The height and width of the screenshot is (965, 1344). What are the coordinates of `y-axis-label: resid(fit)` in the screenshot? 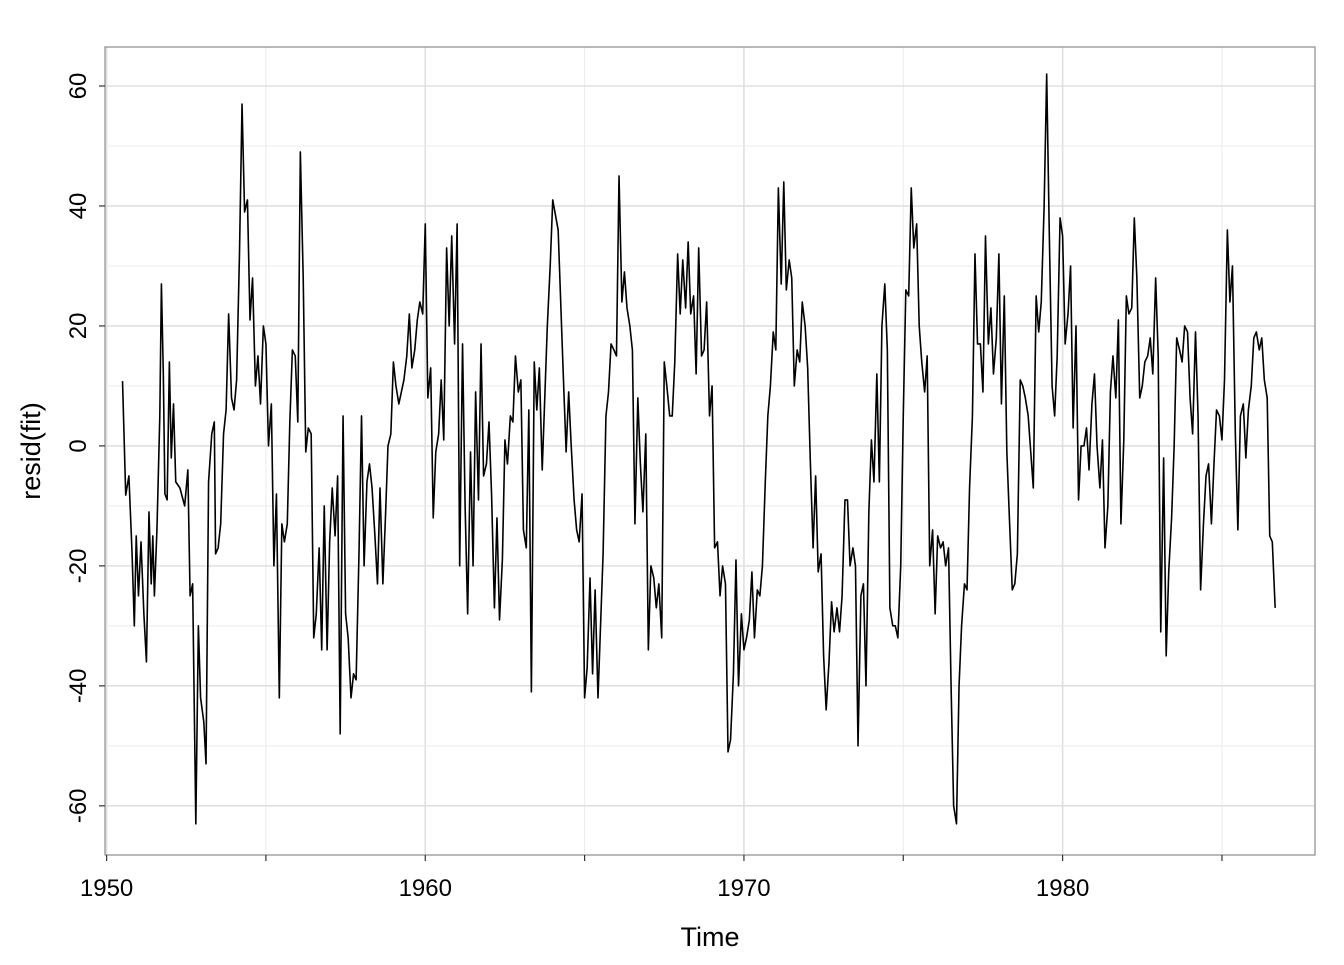 It's located at (31, 451).